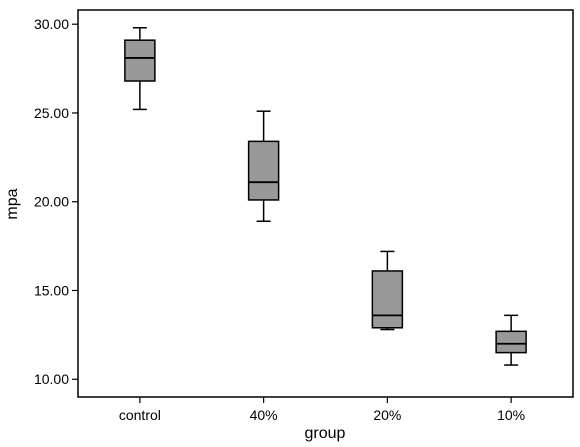 This screenshot has width=580, height=447. I want to click on y-axis: 10.00 15.00 20.00 25.00 30.00, so click(56, 201).